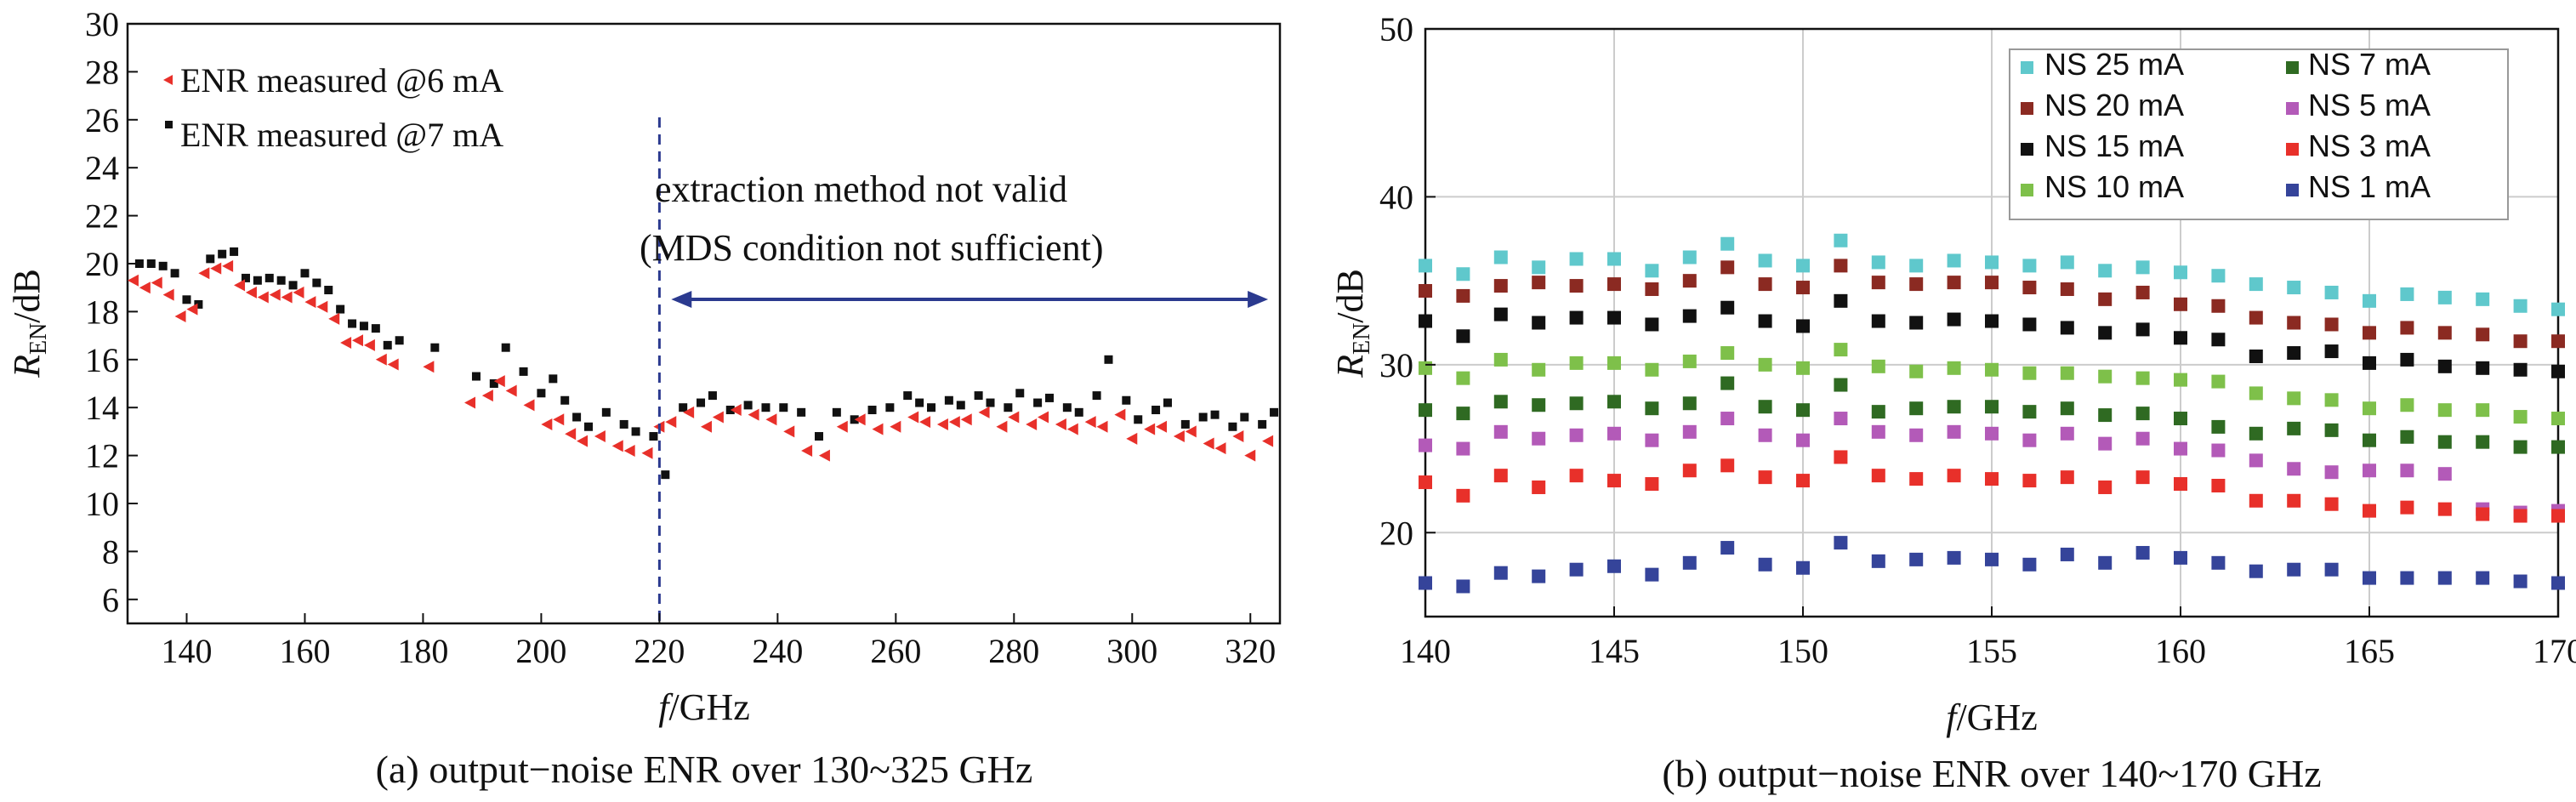 The image size is (2576, 802). What do you see at coordinates (333, 107) in the screenshot?
I see `panel-a-legend: ENR measured @6 mA ENR measured @7 mA` at bounding box center [333, 107].